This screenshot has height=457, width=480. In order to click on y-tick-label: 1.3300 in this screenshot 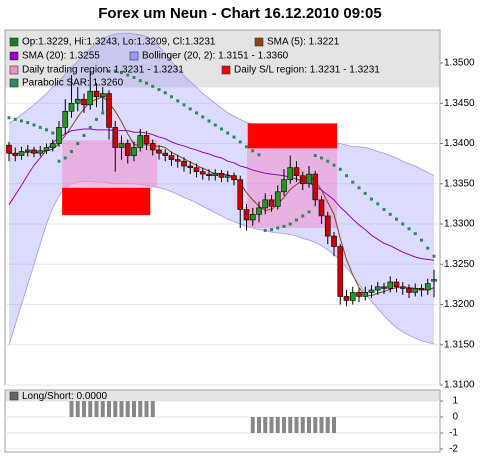, I will do `click(459, 224)`.